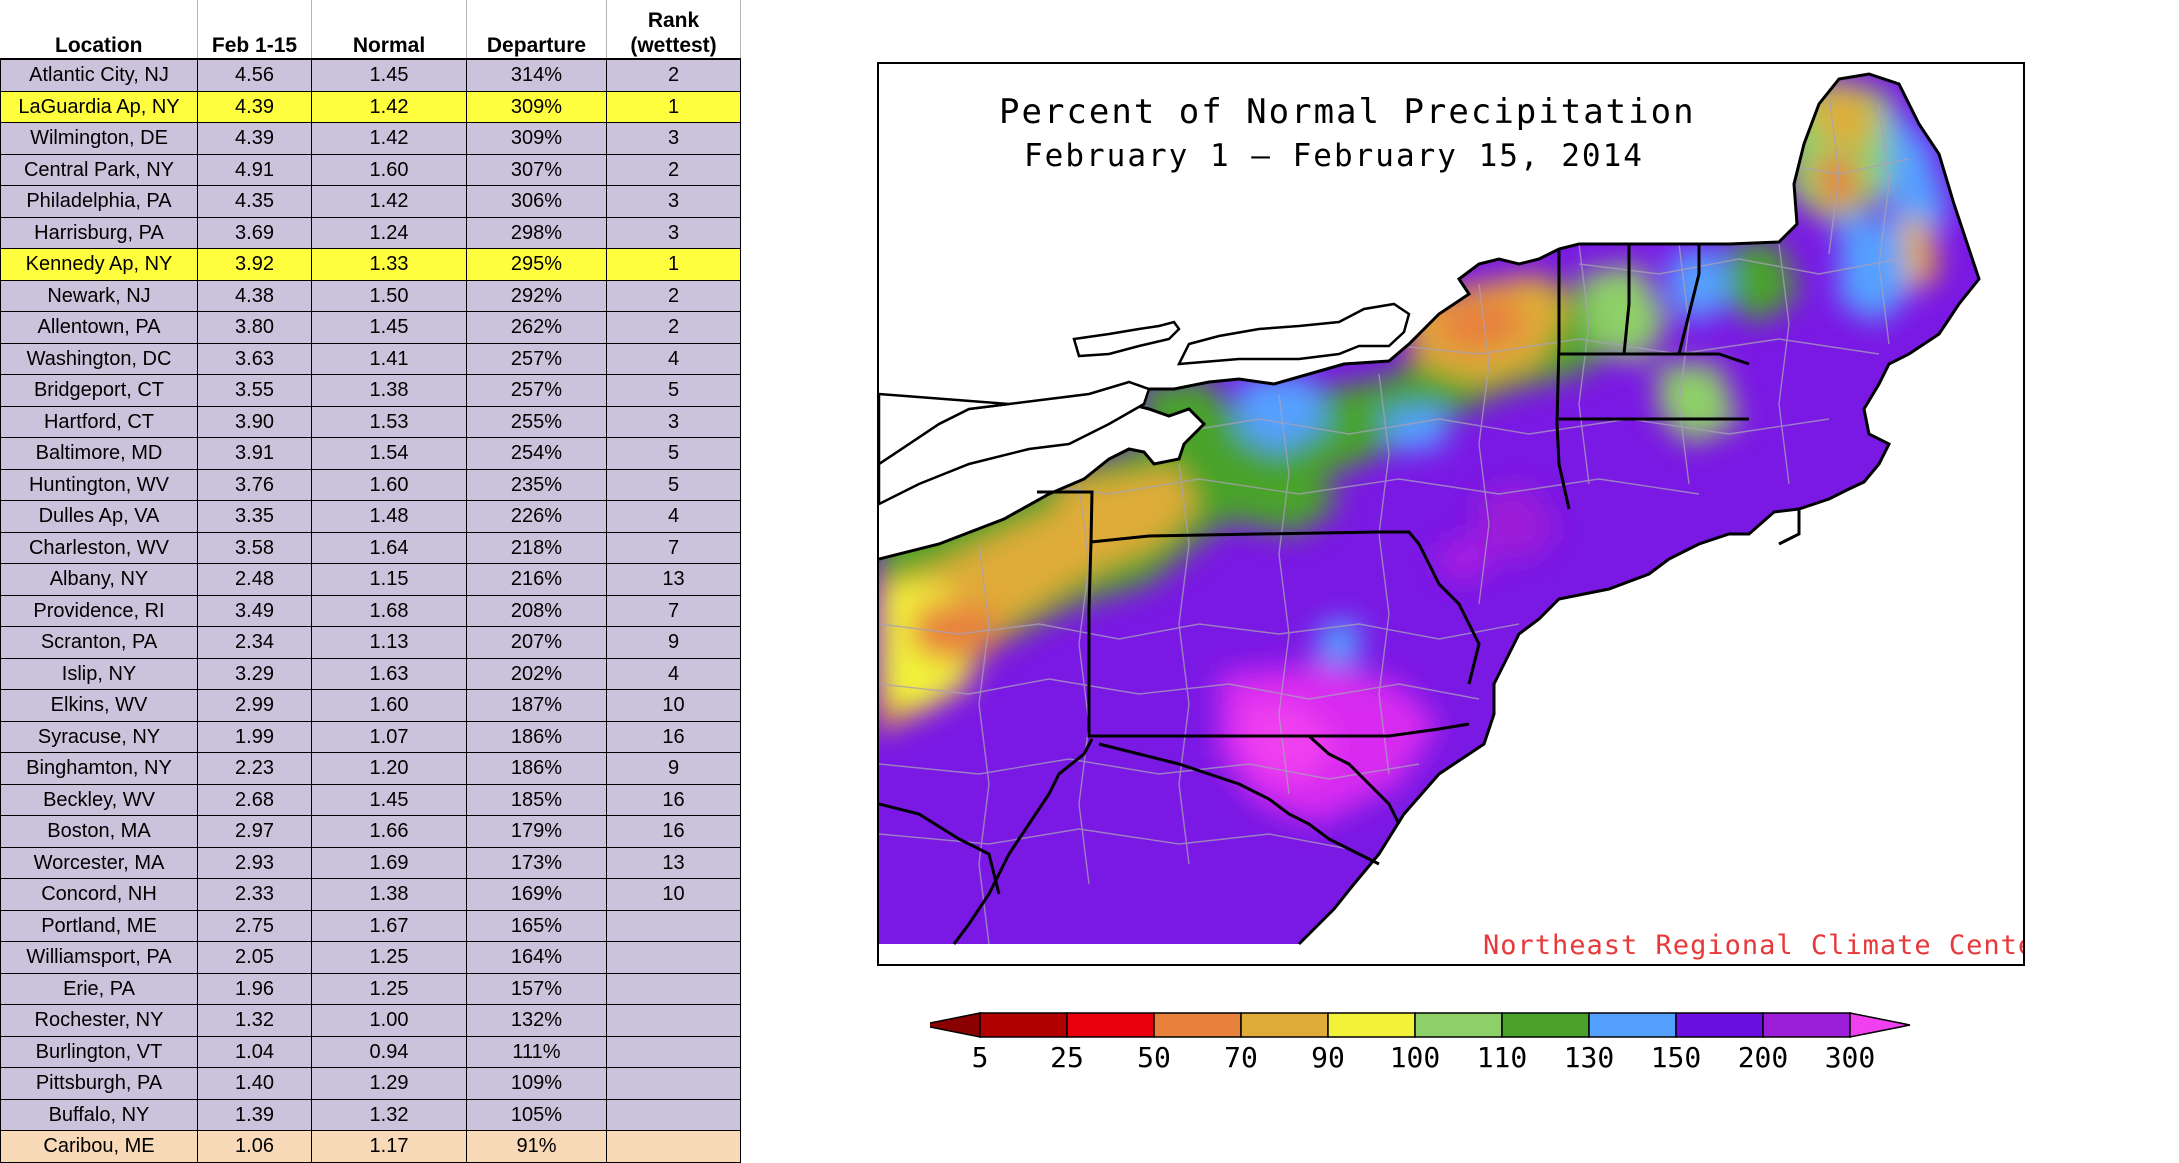 Image resolution: width=2179 pixels, height=1163 pixels. Describe the element at coordinates (536, 421) in the screenshot. I see `cell-departure: 255%` at that location.